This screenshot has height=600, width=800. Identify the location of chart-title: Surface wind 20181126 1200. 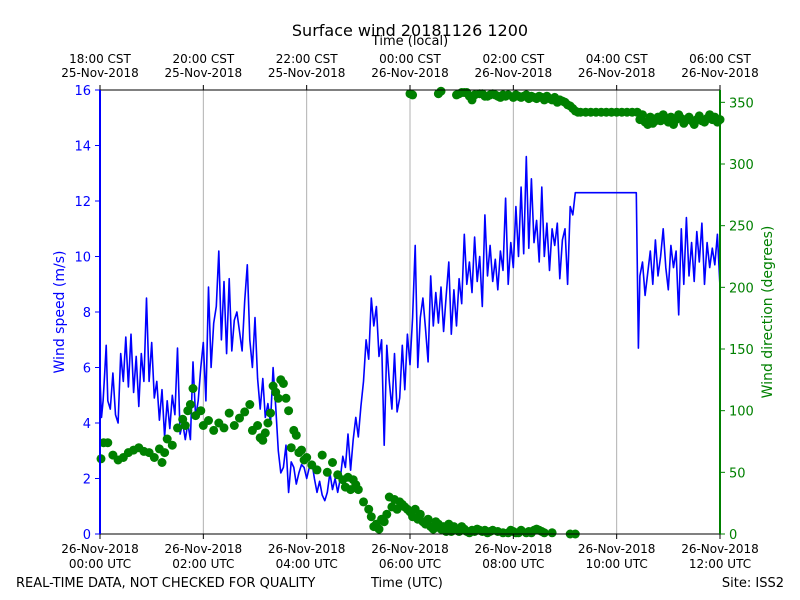
(410, 30).